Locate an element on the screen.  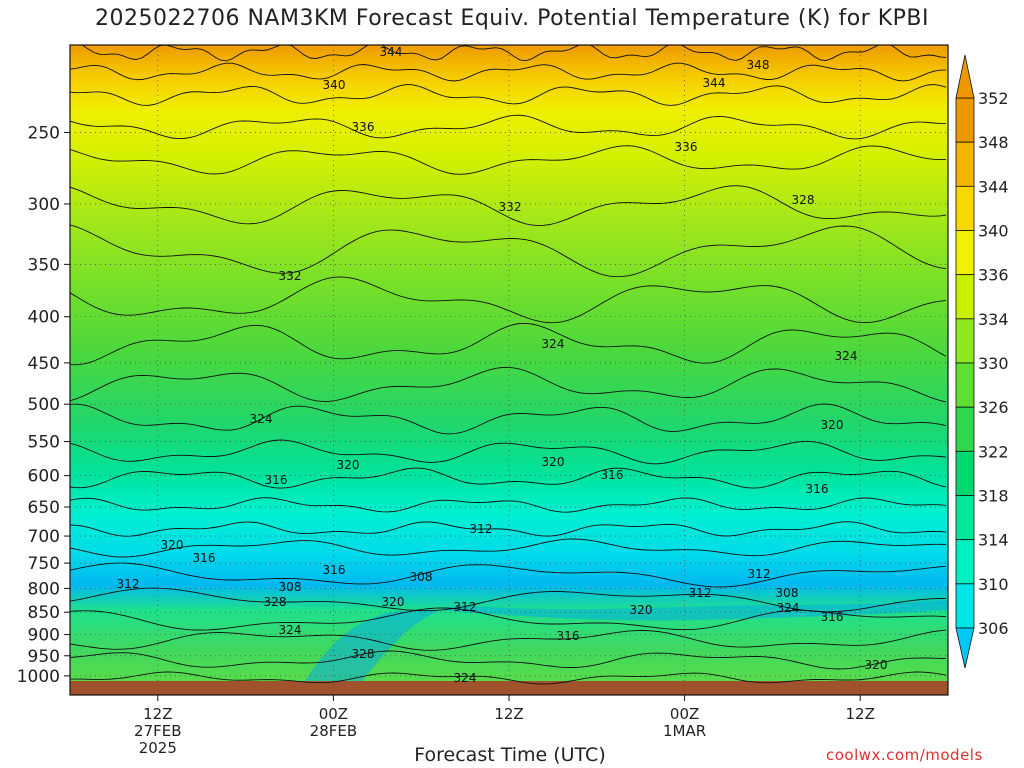
y-tick-label: 350 is located at coordinates (44, 265).